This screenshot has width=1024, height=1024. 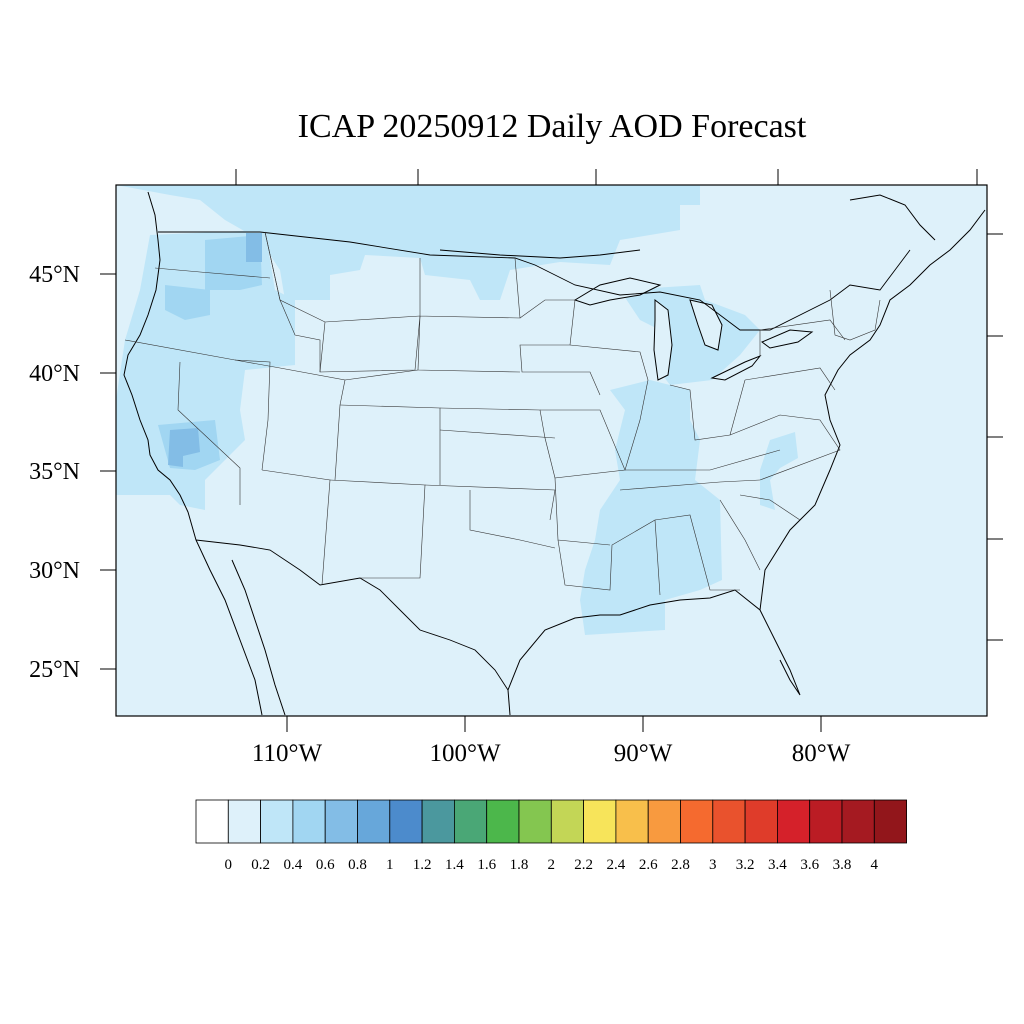 I want to click on new-england, so click(x=855, y=315).